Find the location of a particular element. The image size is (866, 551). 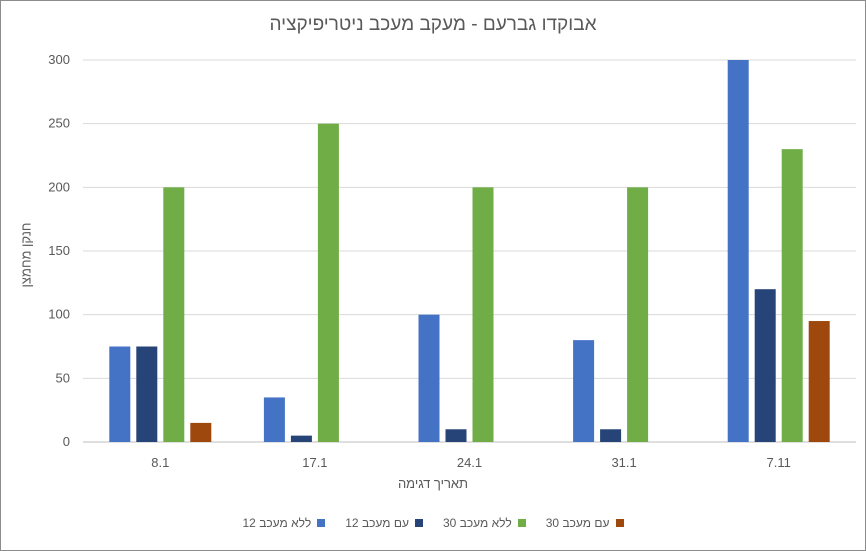

y-tick-label: 150 is located at coordinates (59, 250).